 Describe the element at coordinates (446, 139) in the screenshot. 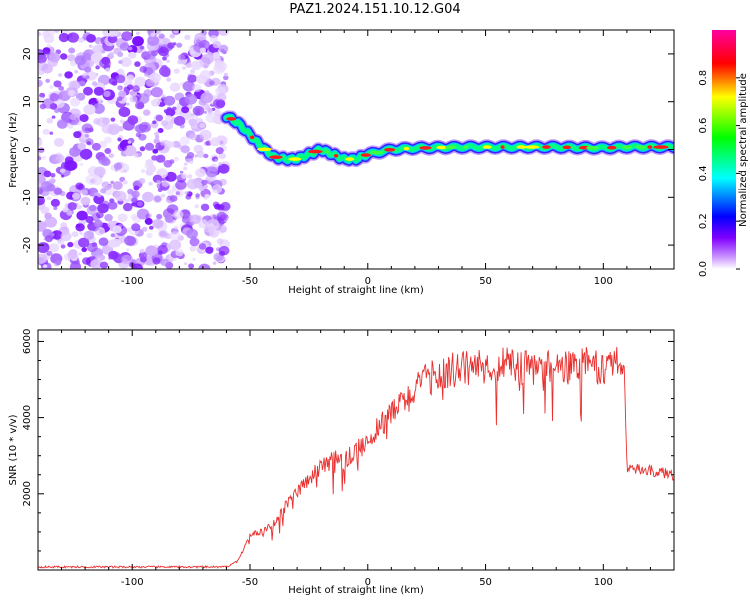

I see `spectrogram-ridge` at that location.